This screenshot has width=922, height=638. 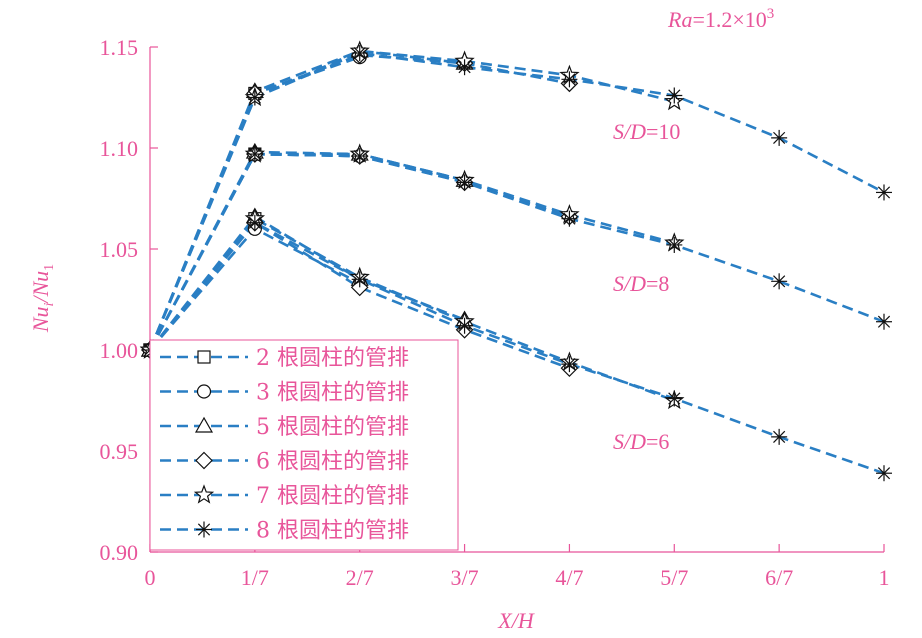 I want to click on legend-label: 6 根圆柱的管排, so click(x=332, y=462).